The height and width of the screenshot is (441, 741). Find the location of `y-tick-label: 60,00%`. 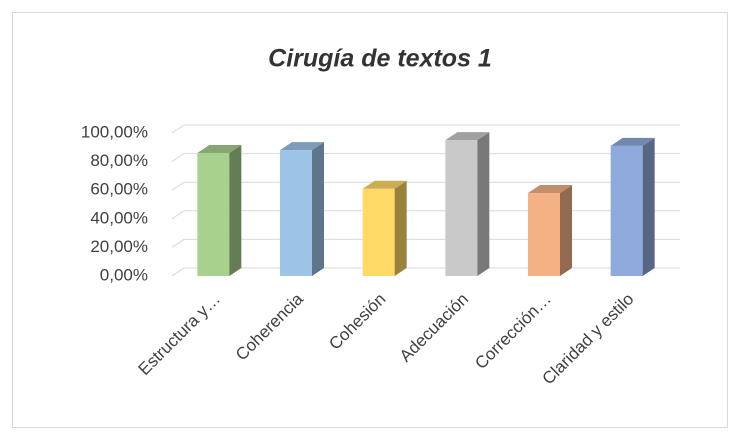

y-tick-label: 60,00% is located at coordinates (119, 189).